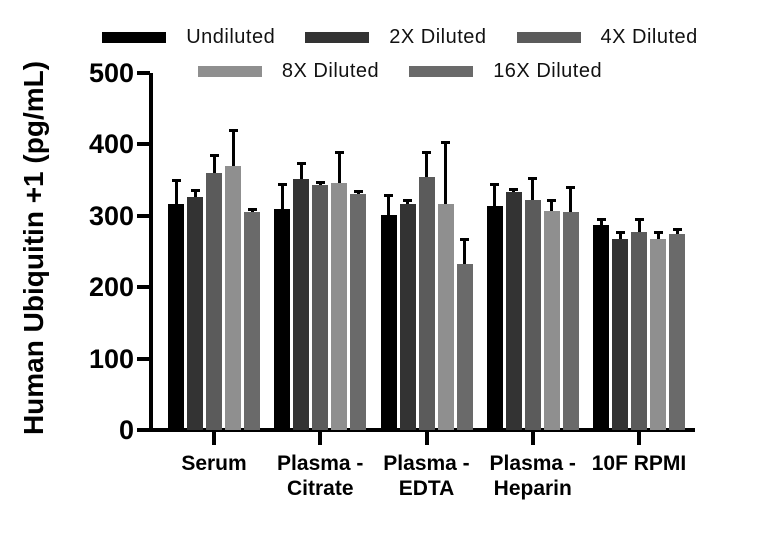 Image resolution: width=768 pixels, height=535 pixels. I want to click on legend-item-label: 16X Diluted, so click(548, 71).